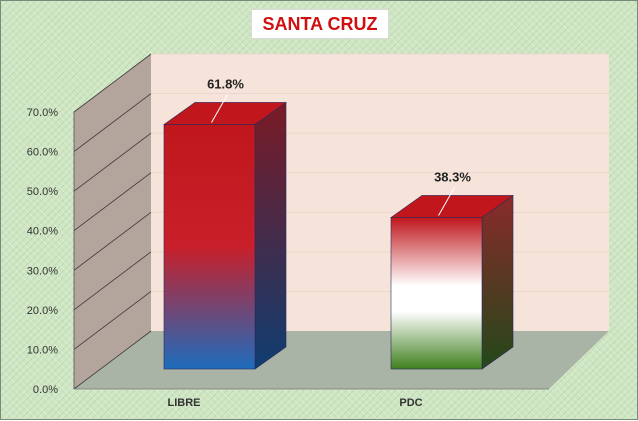 The height and width of the screenshot is (421, 638). What do you see at coordinates (341, 360) in the screenshot?
I see `floor` at bounding box center [341, 360].